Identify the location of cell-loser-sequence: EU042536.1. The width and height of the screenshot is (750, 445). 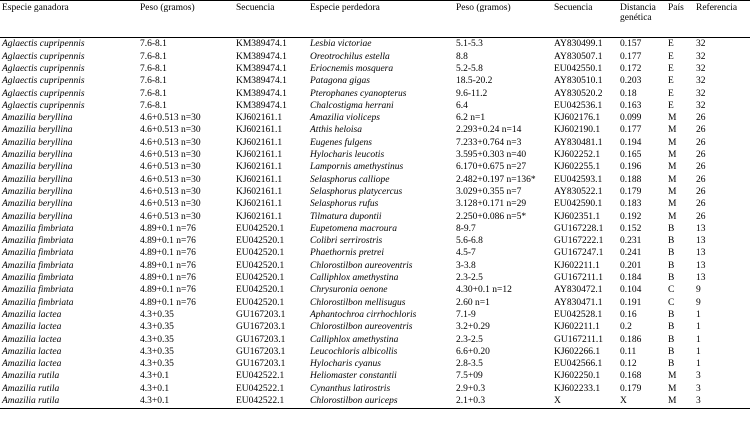
(578, 105).